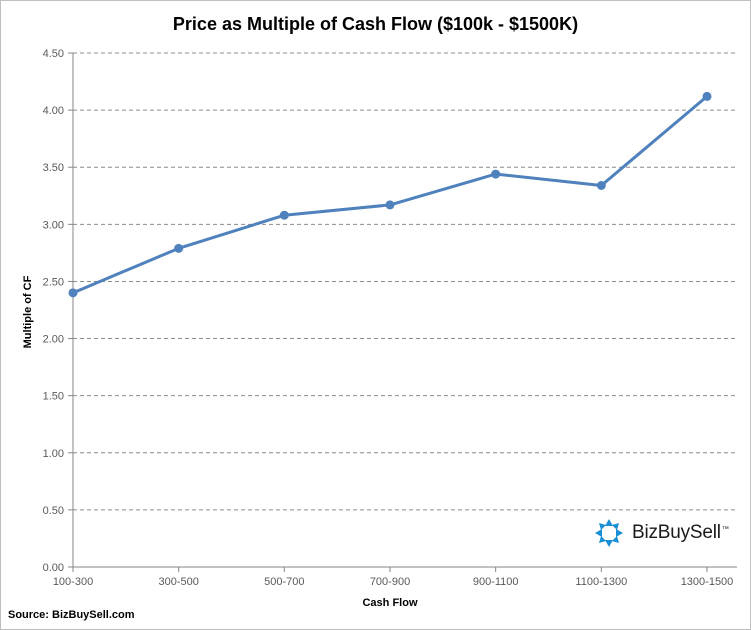 The image size is (751, 630). I want to click on source-note: Source: BizBuySell.com, so click(71, 615).